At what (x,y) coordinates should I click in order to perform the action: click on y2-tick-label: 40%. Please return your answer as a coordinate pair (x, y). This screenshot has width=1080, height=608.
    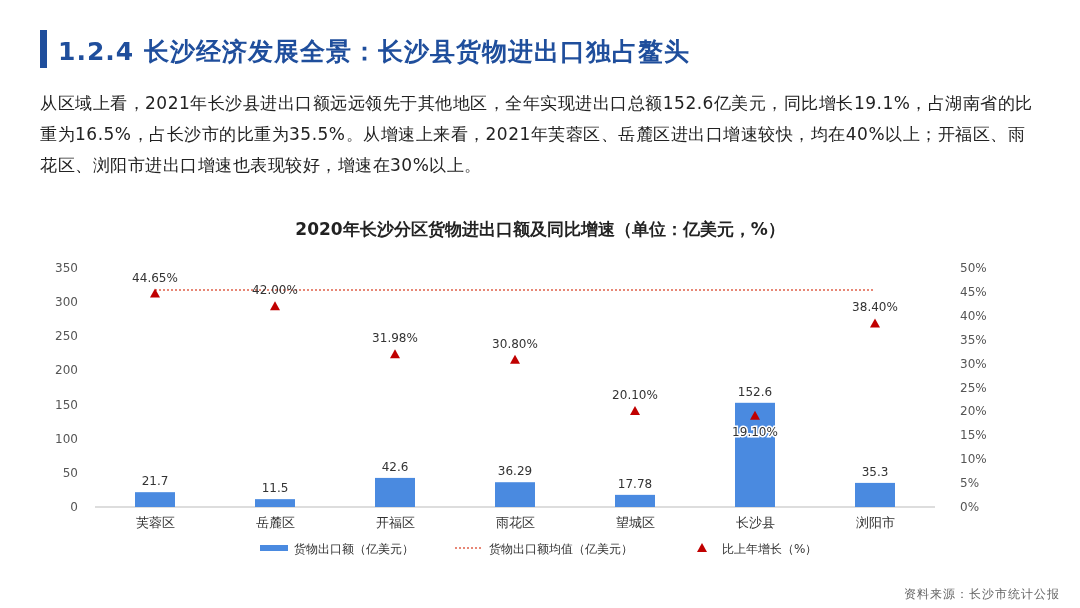
    Looking at the image, I should click on (973, 315).